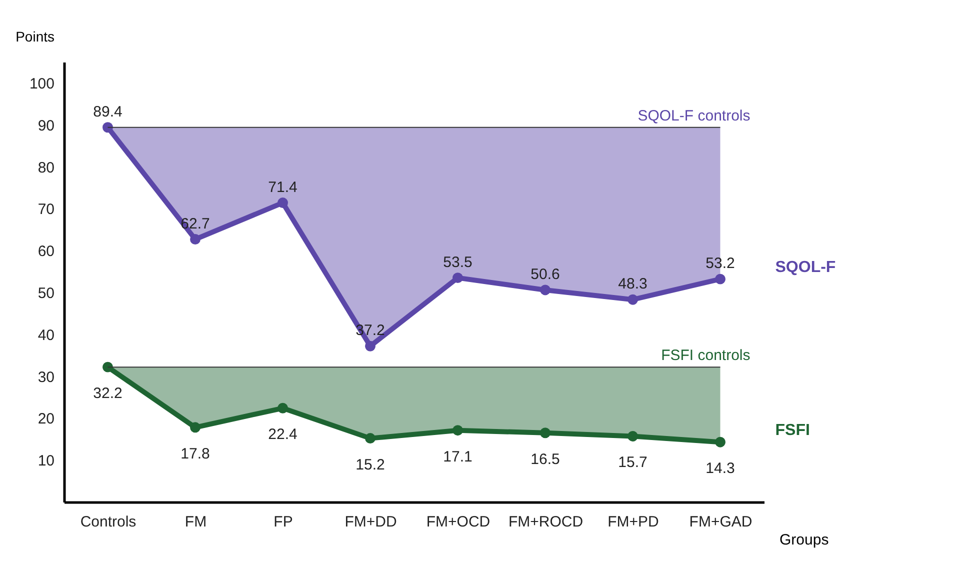 The height and width of the screenshot is (571, 962). I want to click on data-label: 53.5, so click(457, 262).